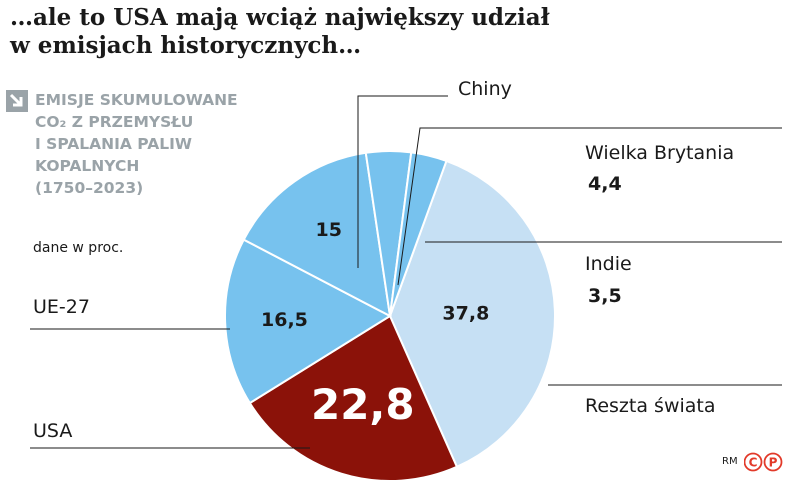 The image size is (788, 489). Describe the element at coordinates (763, 462) in the screenshot. I see `publisher-logo: C P` at that location.